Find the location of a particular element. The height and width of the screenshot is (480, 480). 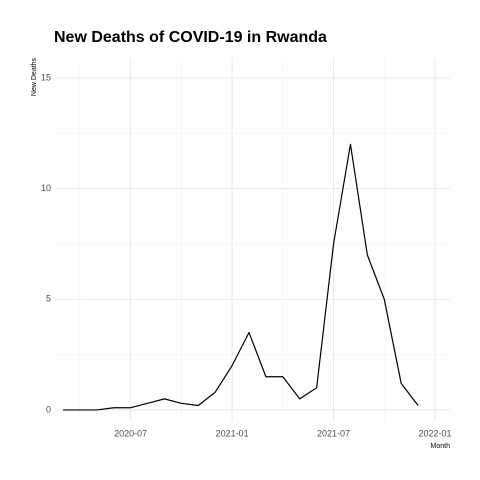

y-tick-label: 0 is located at coordinates (48, 409).